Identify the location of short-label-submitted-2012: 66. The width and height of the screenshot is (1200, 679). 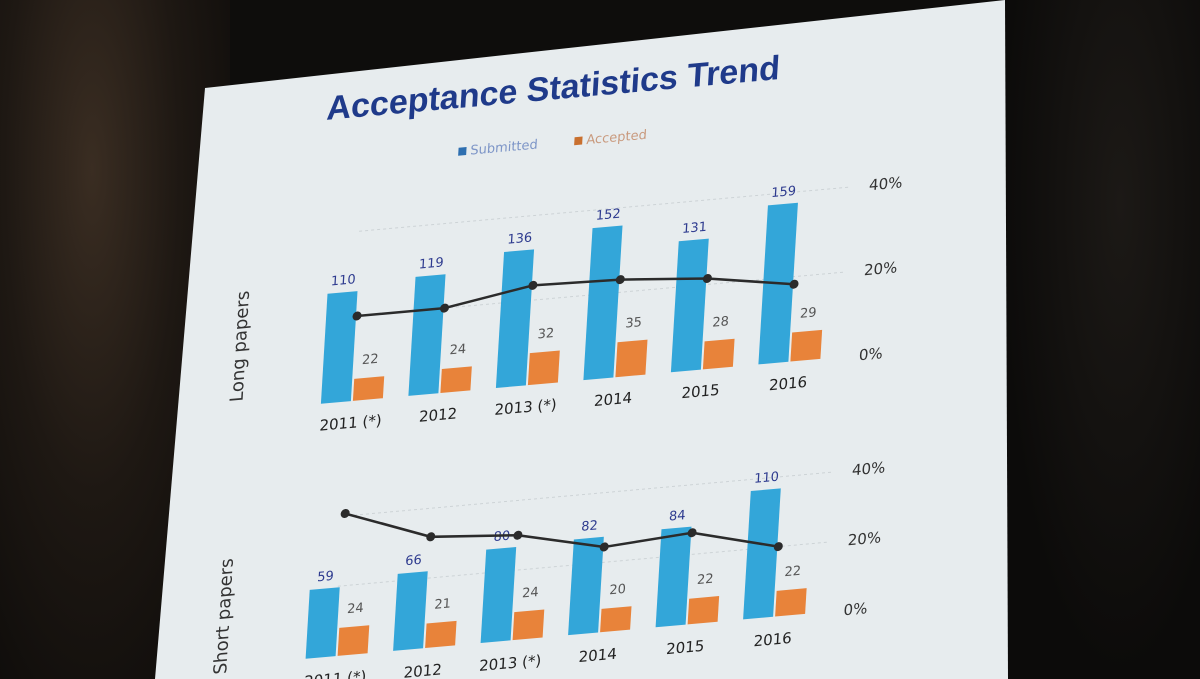
(413, 561).